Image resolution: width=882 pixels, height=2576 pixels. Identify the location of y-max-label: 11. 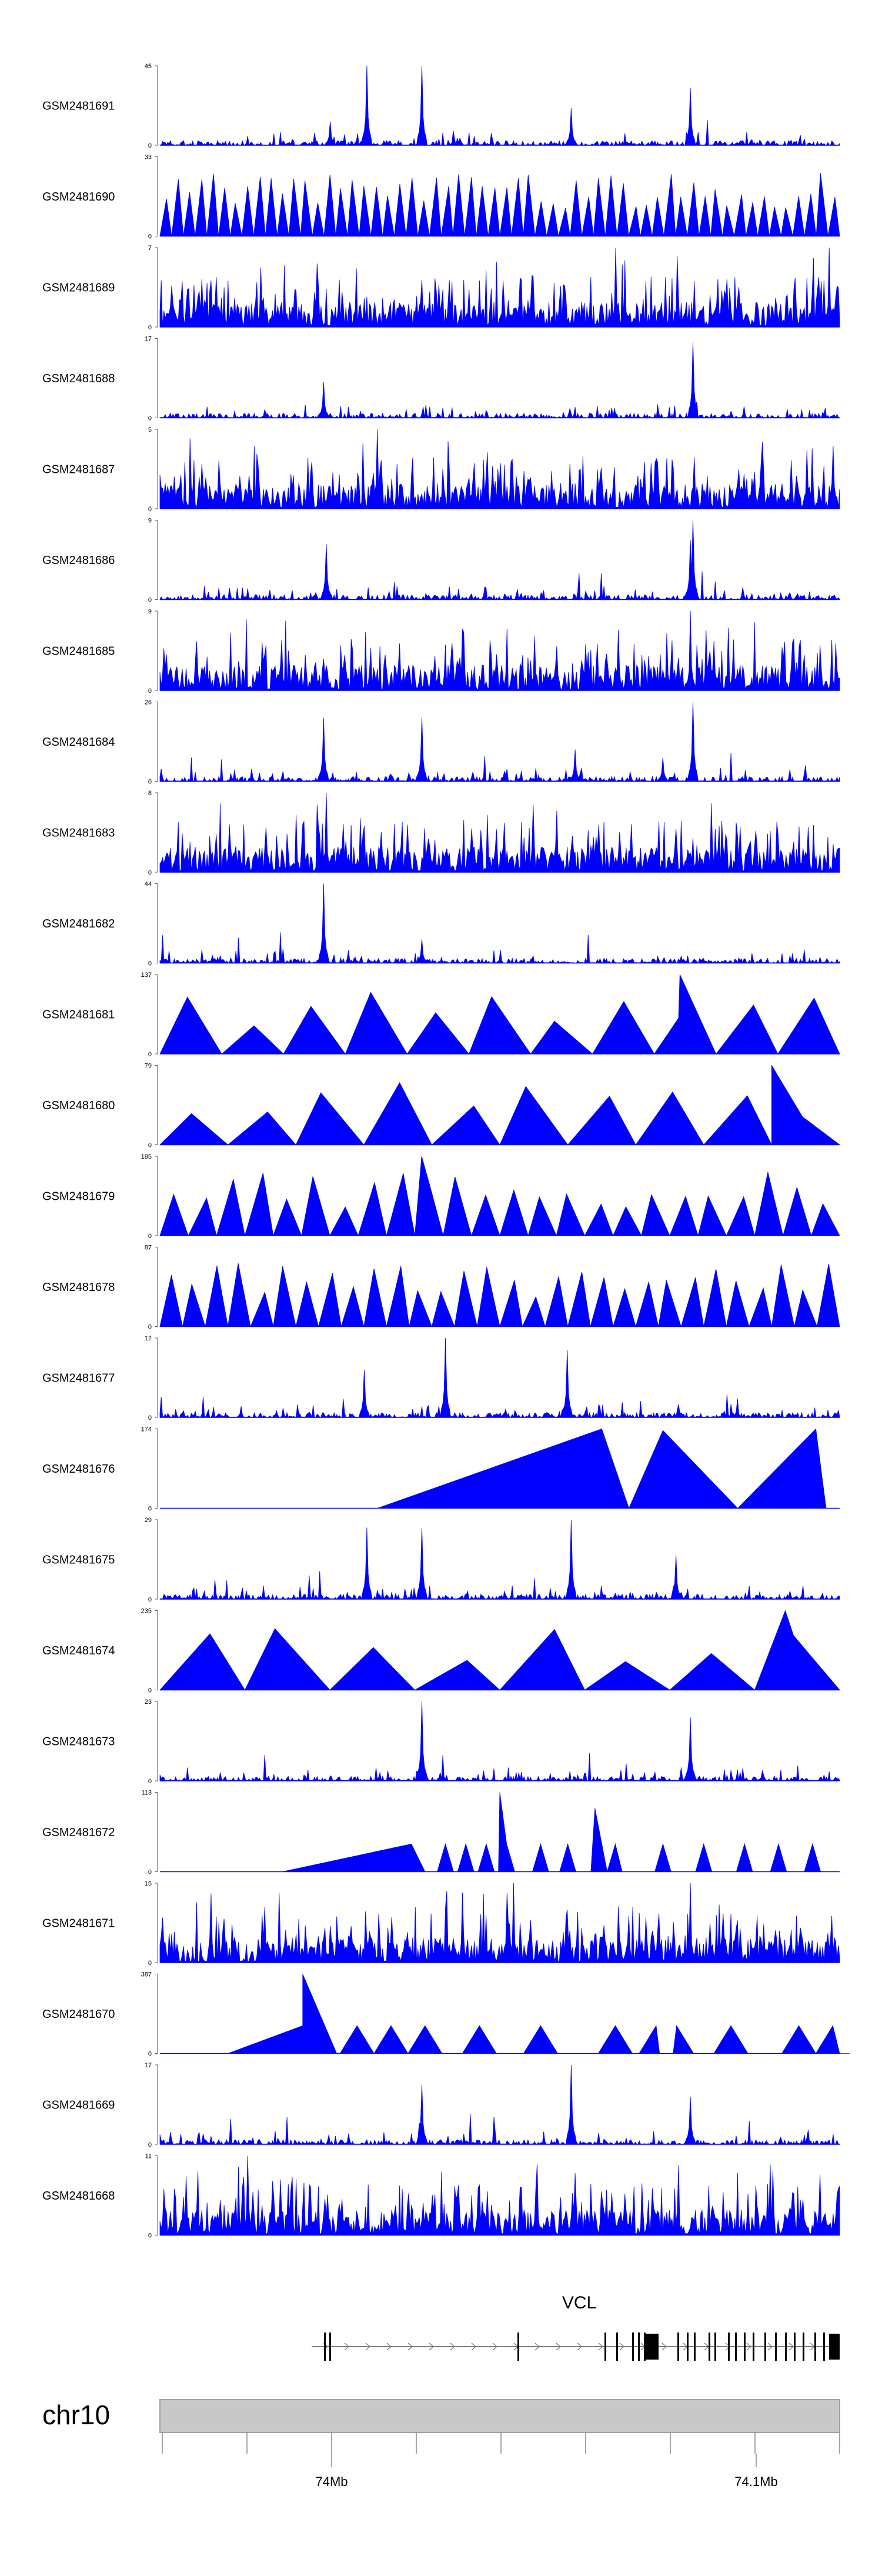
(148, 2156).